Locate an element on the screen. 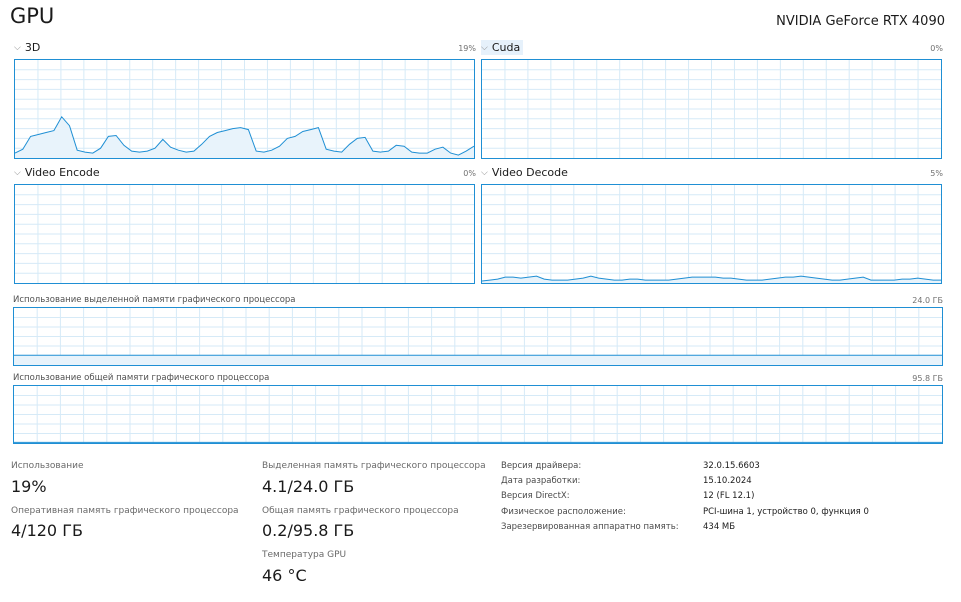 This screenshot has width=961, height=602. reserved-memory-key: Зарезервированная аппаратно память: is located at coordinates (590, 527).